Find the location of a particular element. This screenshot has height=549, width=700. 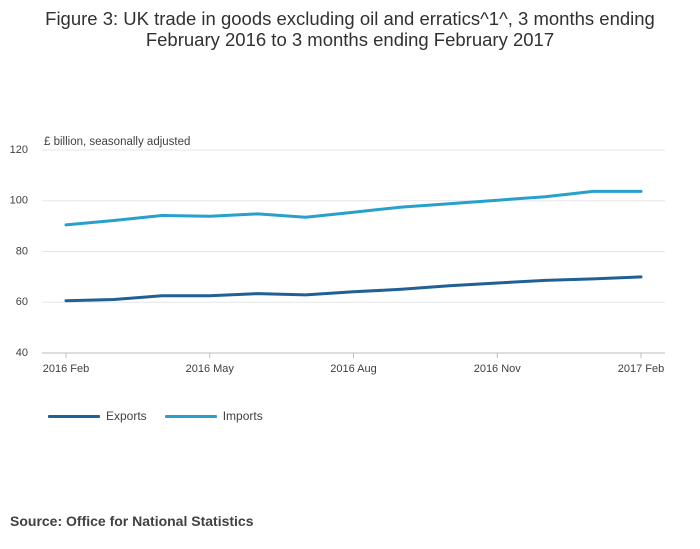

y-tick-label-100: 100 is located at coordinates (19, 201).